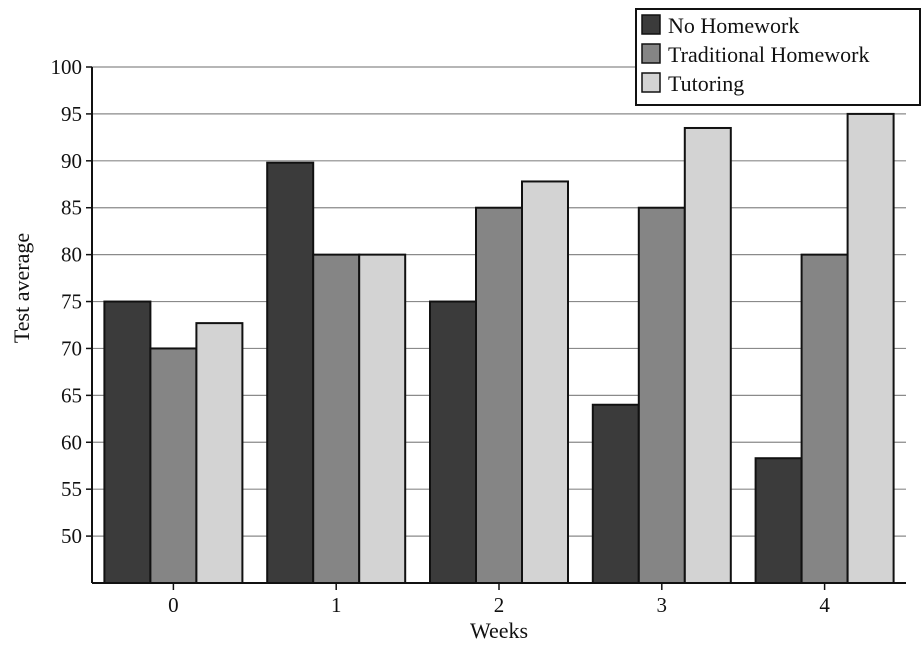  Describe the element at coordinates (733, 25) in the screenshot. I see `legend-label: No Homework` at that location.